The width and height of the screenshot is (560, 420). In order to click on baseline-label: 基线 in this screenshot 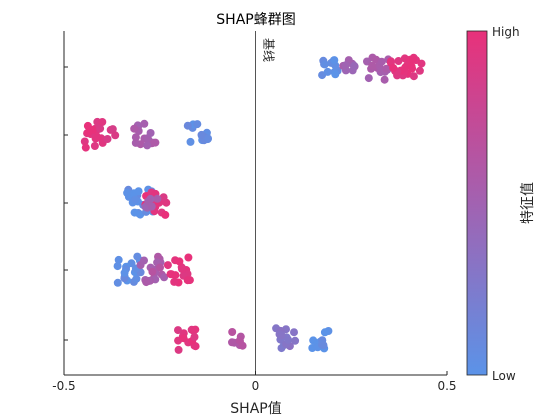, I will do `click(269, 50)`.